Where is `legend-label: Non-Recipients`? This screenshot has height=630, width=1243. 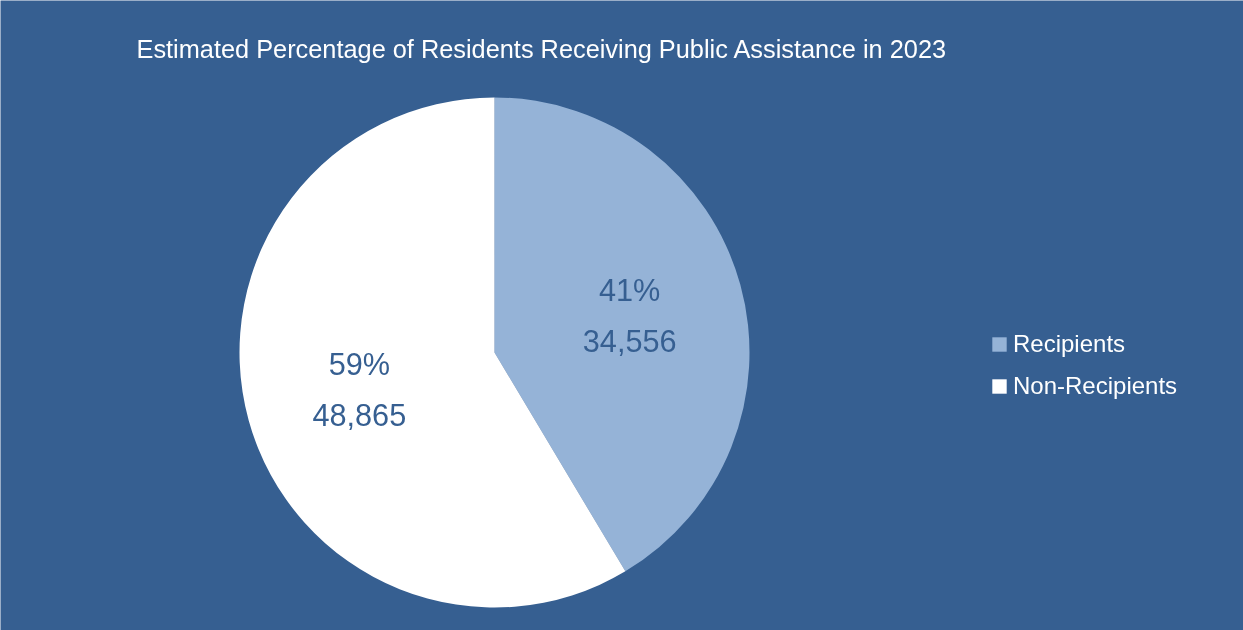 legend-label: Non-Recipients is located at coordinates (1095, 386).